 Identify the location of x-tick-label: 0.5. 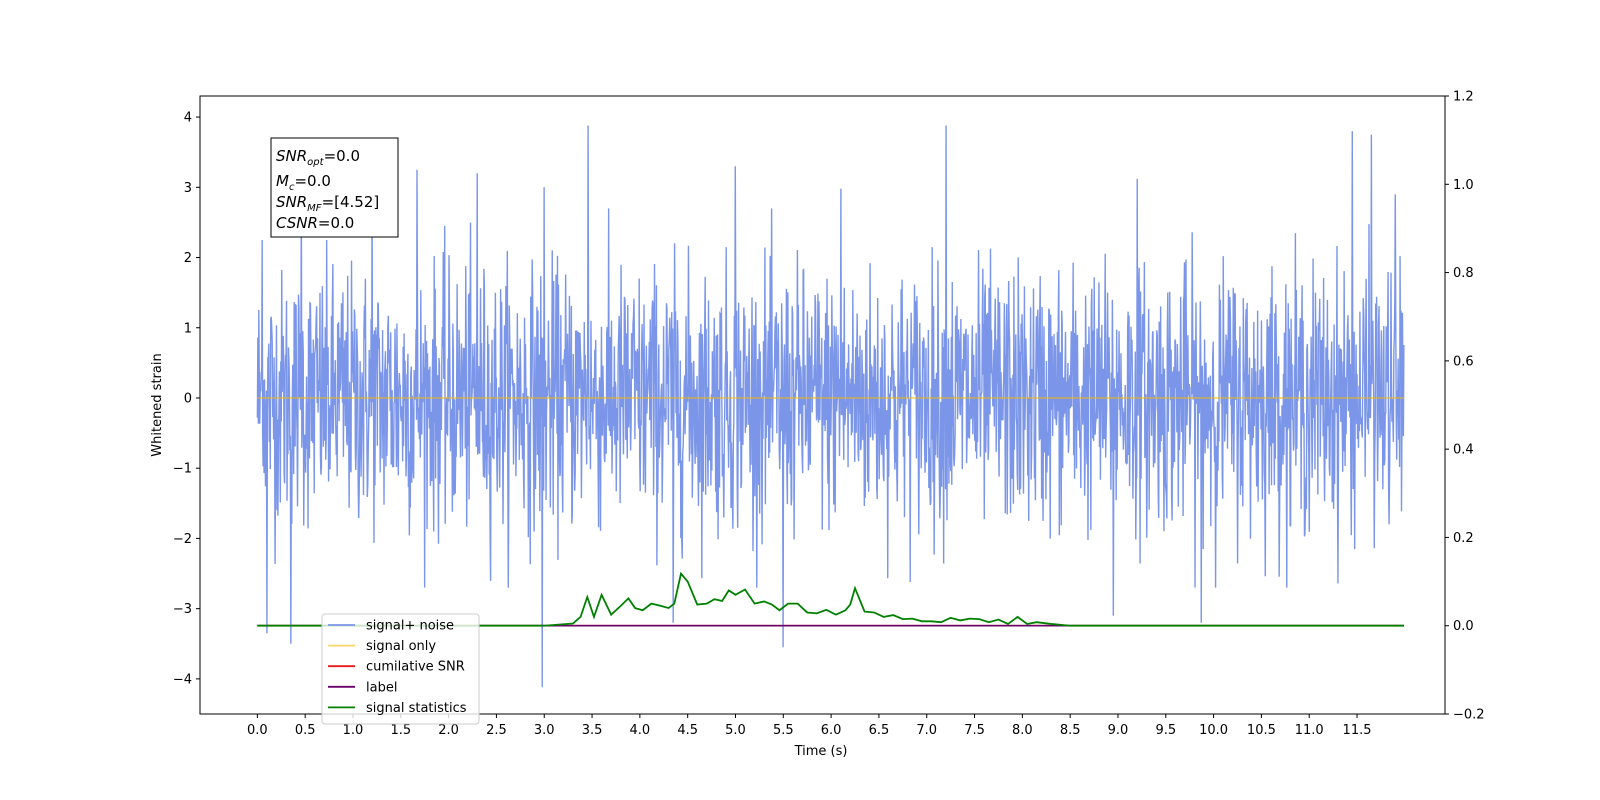
(305, 730).